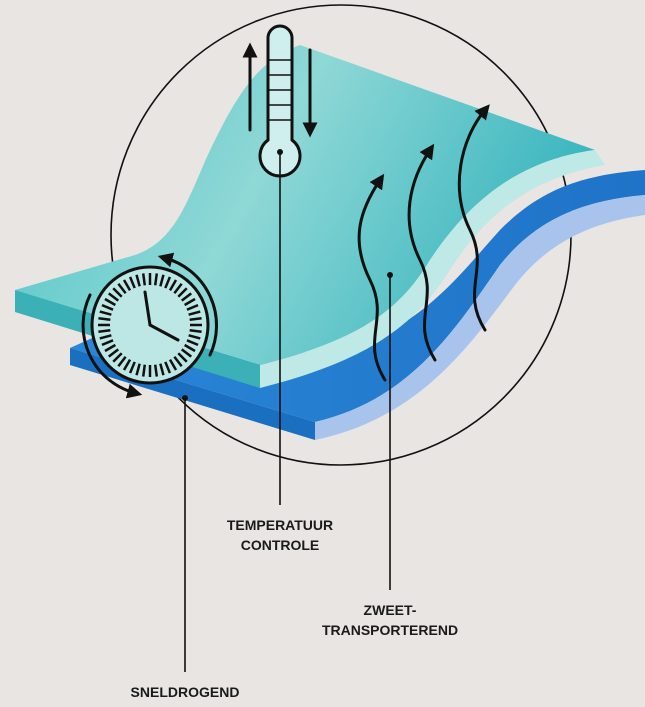 The image size is (645, 707). Describe the element at coordinates (390, 610) in the screenshot. I see `label: ZWEET-` at that location.